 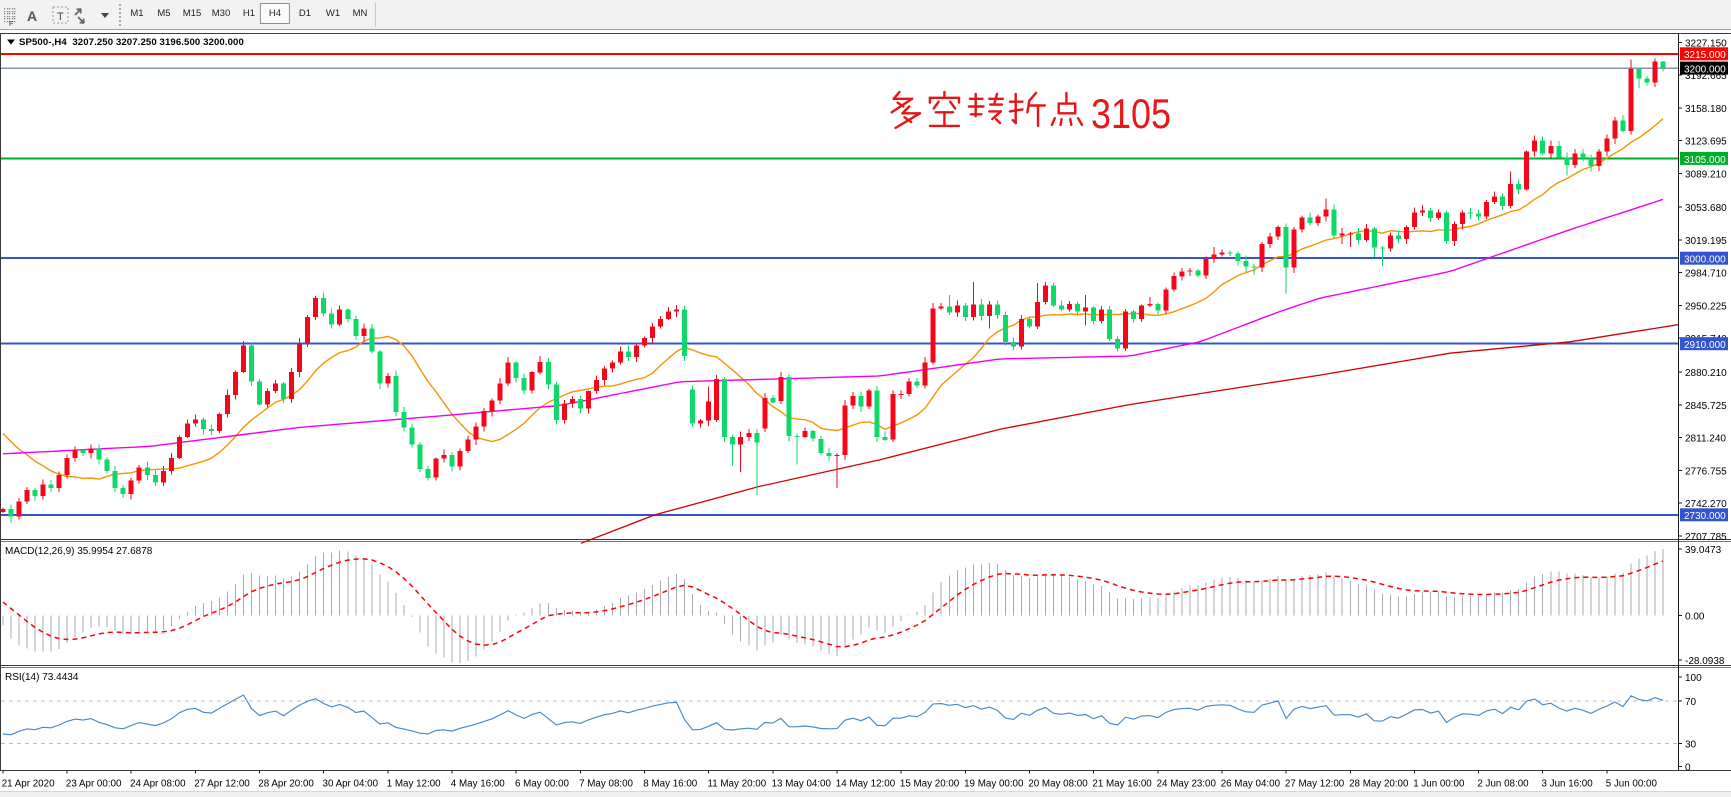 What do you see at coordinates (542, 784) in the screenshot?
I see `svg-text: 6 May 00:00` at bounding box center [542, 784].